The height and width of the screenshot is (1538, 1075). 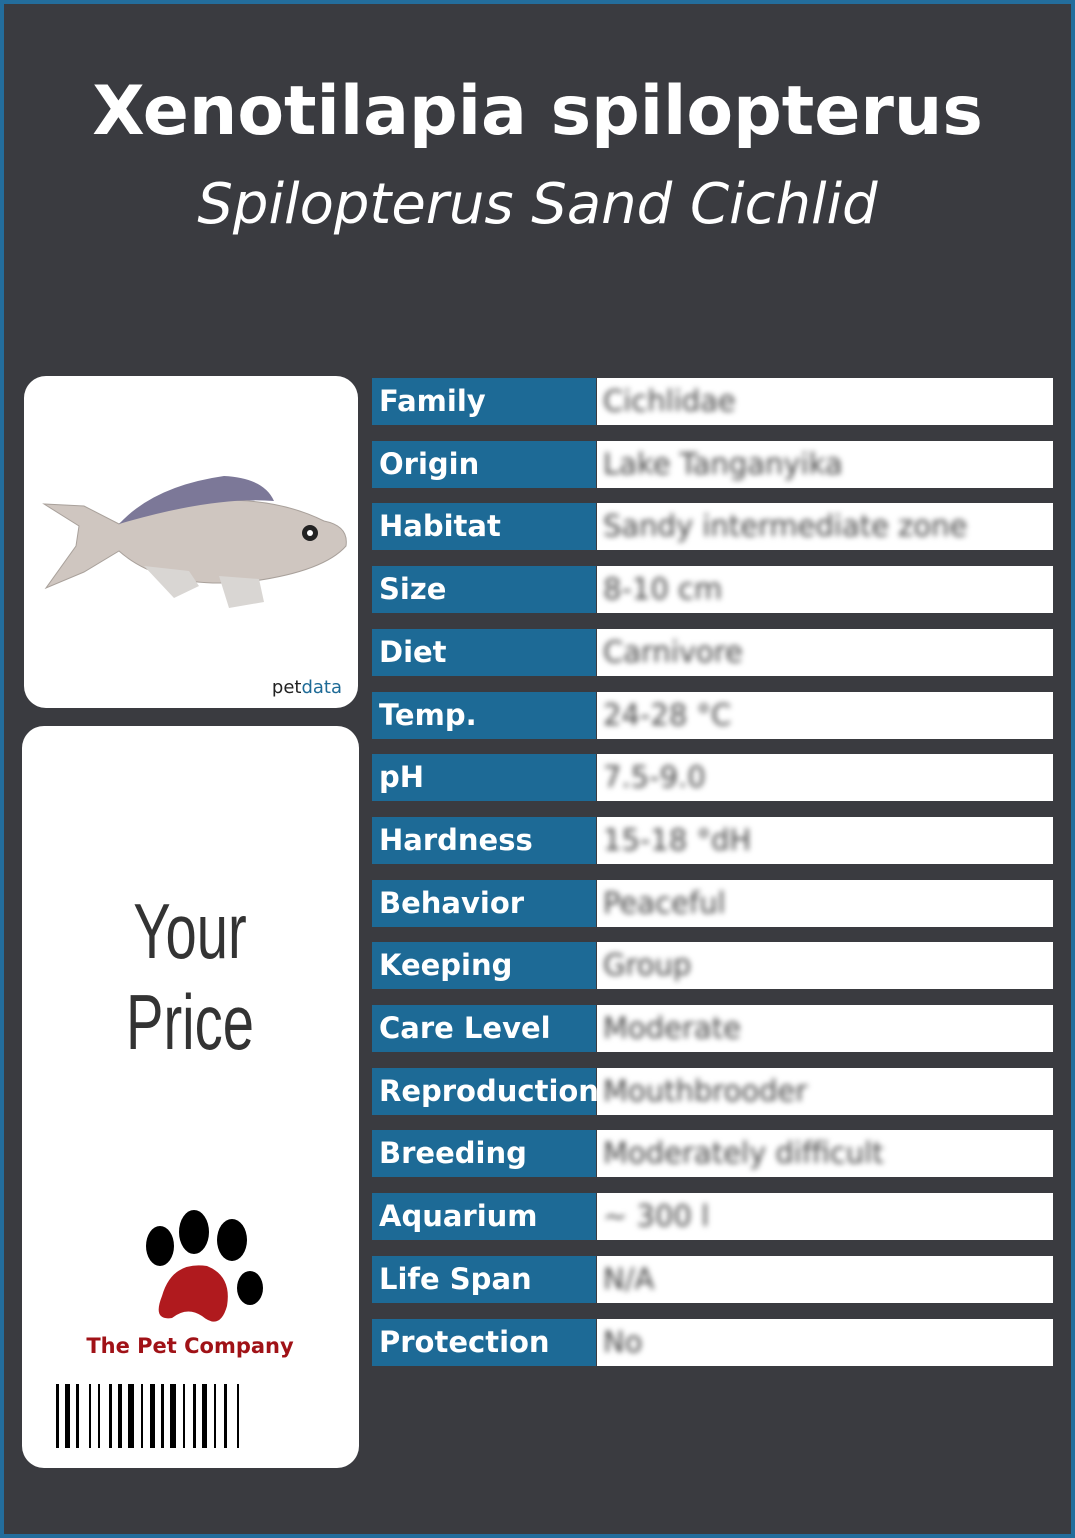 I want to click on fish-image, so click(x=194, y=542).